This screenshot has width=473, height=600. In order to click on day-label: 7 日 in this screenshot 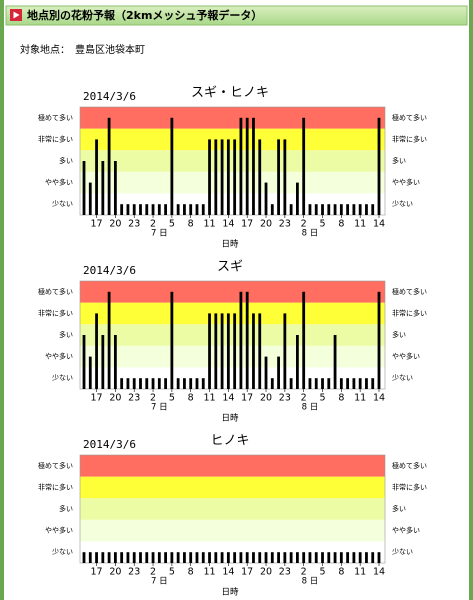, I will do `click(159, 582)`.